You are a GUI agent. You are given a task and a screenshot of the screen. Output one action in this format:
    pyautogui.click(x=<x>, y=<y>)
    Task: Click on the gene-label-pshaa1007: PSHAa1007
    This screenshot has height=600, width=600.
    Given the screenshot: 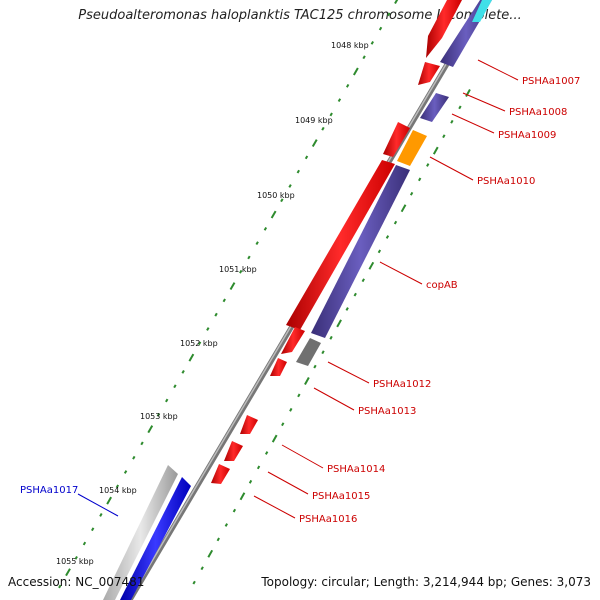 What is the action you would take?
    pyautogui.click(x=551, y=81)
    